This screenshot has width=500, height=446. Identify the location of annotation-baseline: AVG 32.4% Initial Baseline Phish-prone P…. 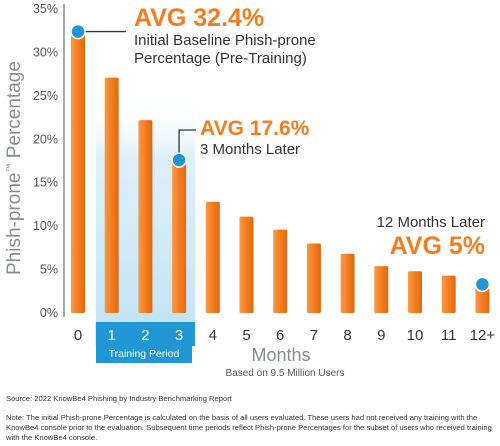
(225, 36).